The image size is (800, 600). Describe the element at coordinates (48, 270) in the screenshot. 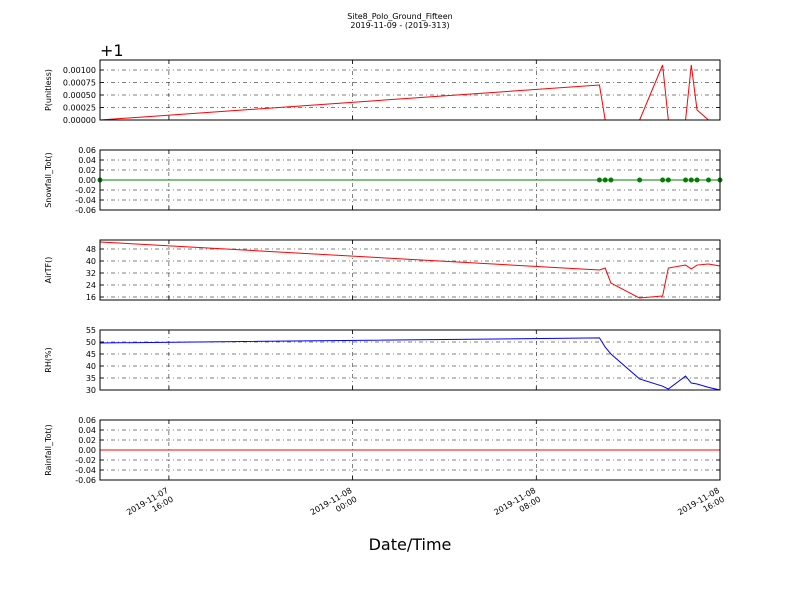

I see `y-axis-label: AirTF()` at that location.